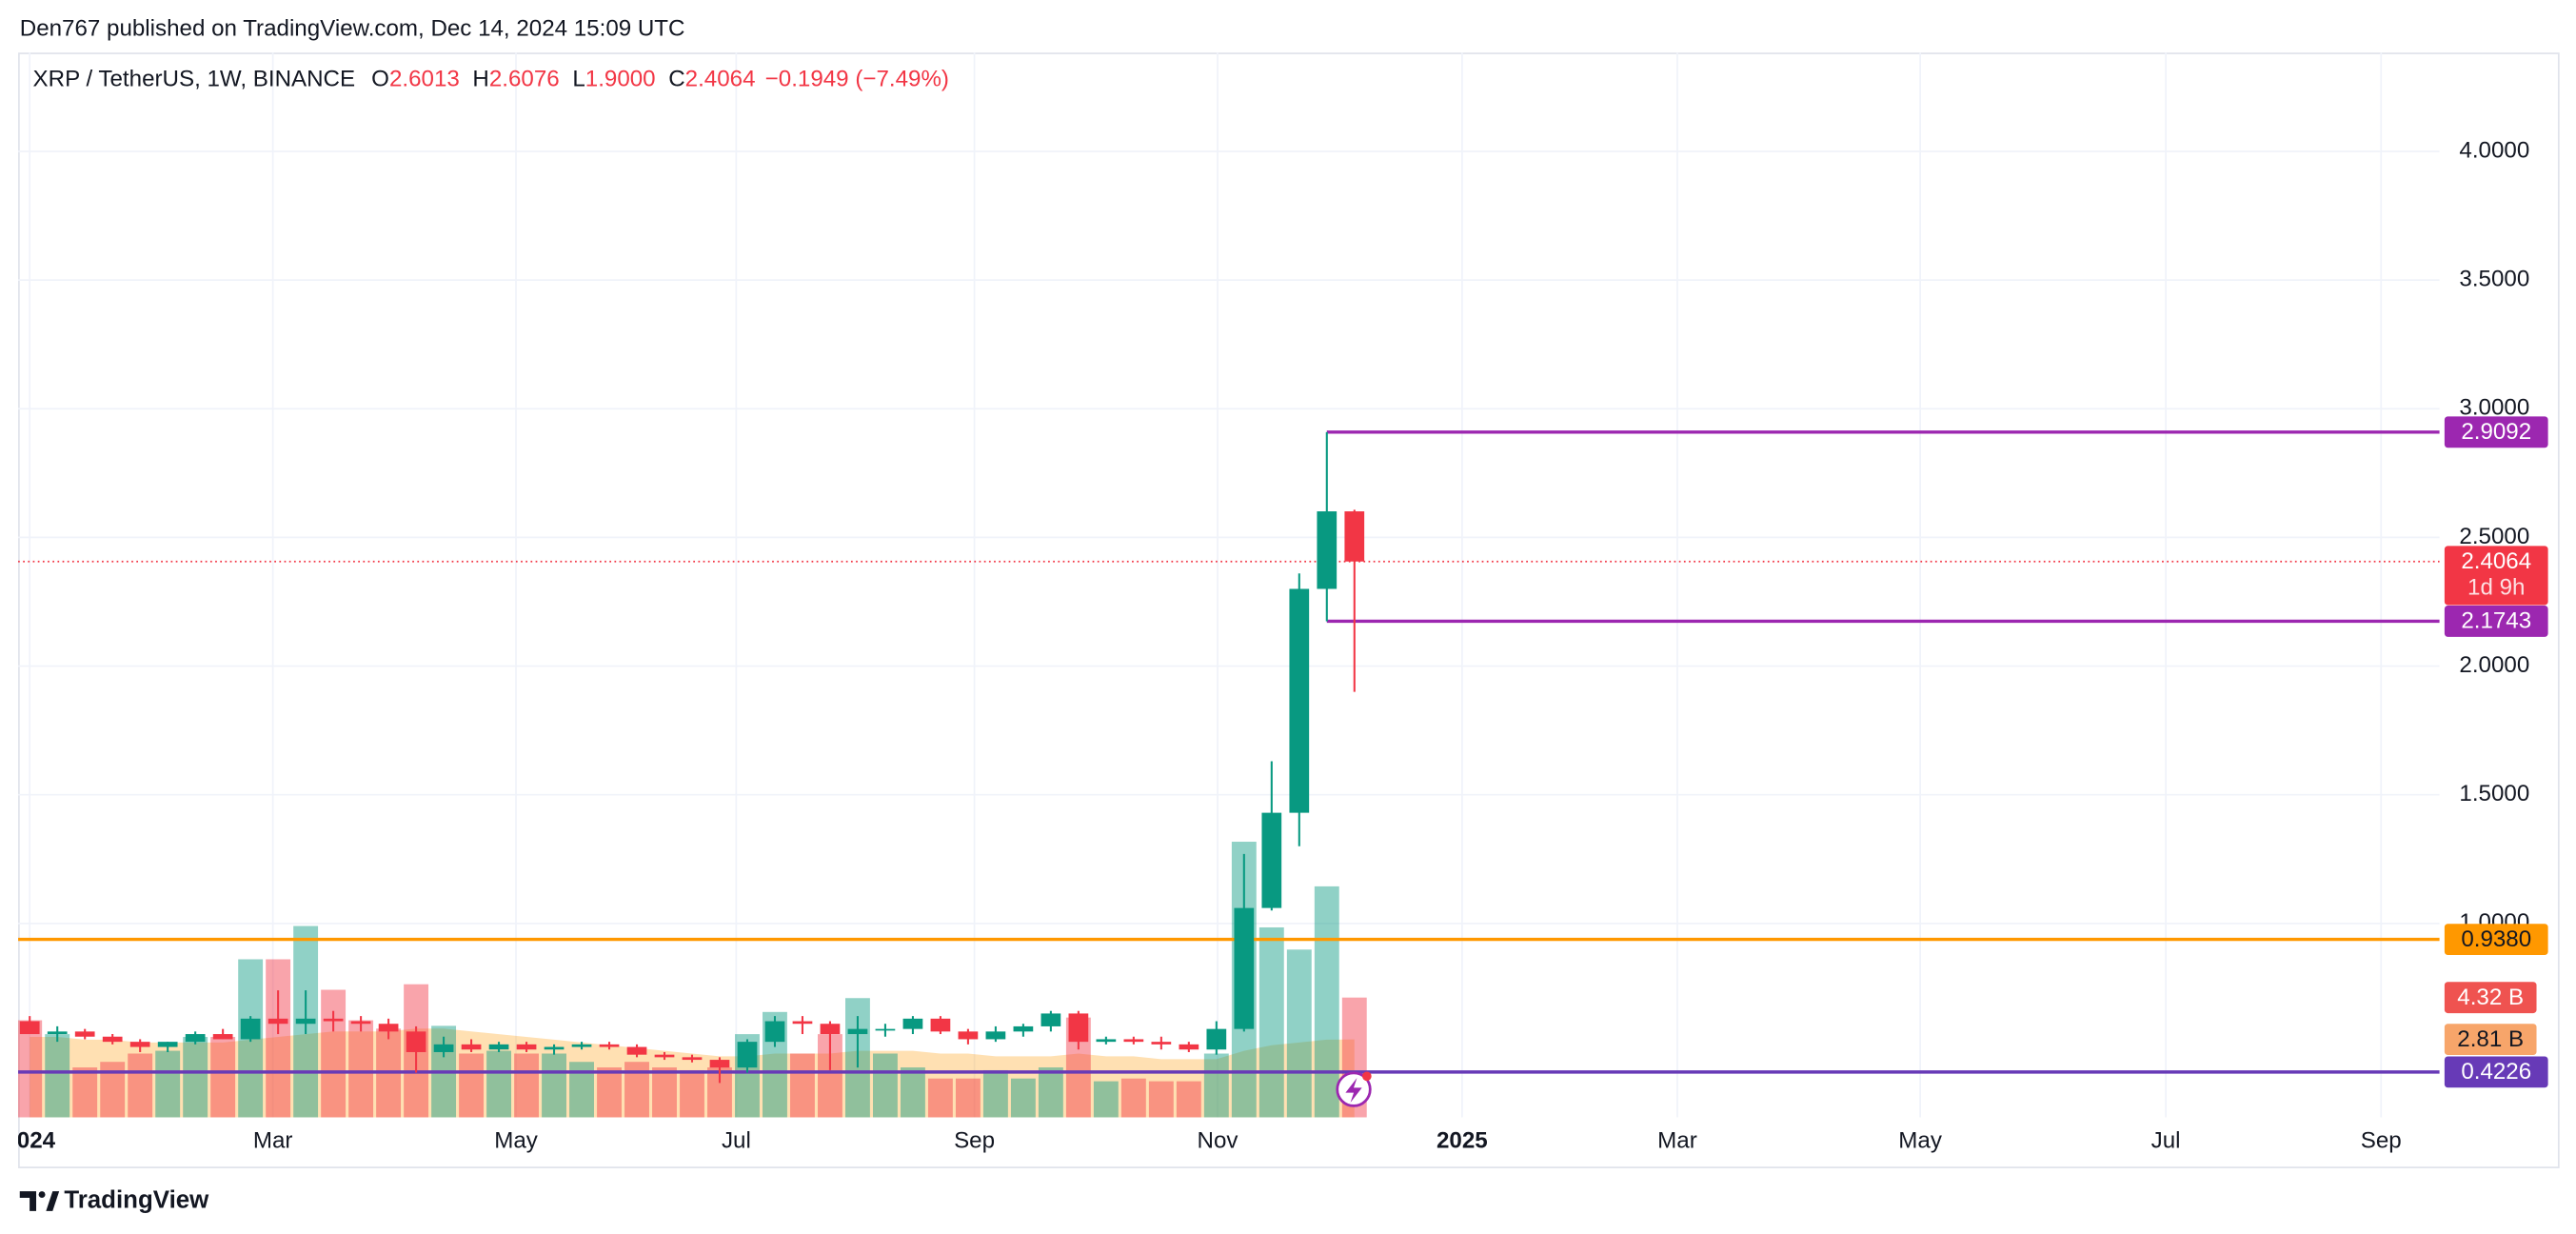 This screenshot has width=2576, height=1234. I want to click on volume-label: 2.81 B, so click(2490, 1039).